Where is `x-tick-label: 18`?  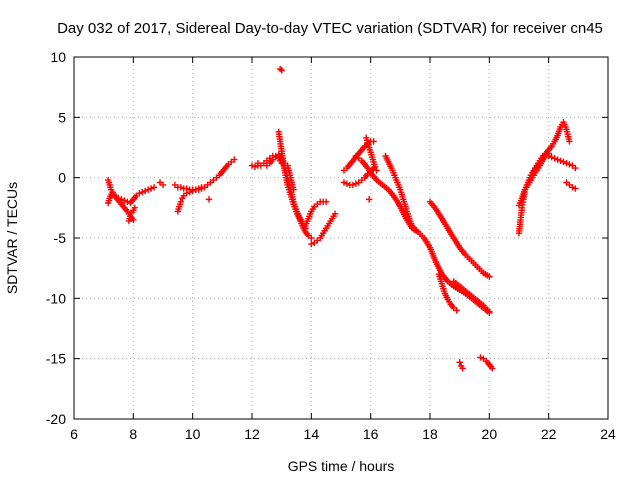 x-tick-label: 18 is located at coordinates (430, 434).